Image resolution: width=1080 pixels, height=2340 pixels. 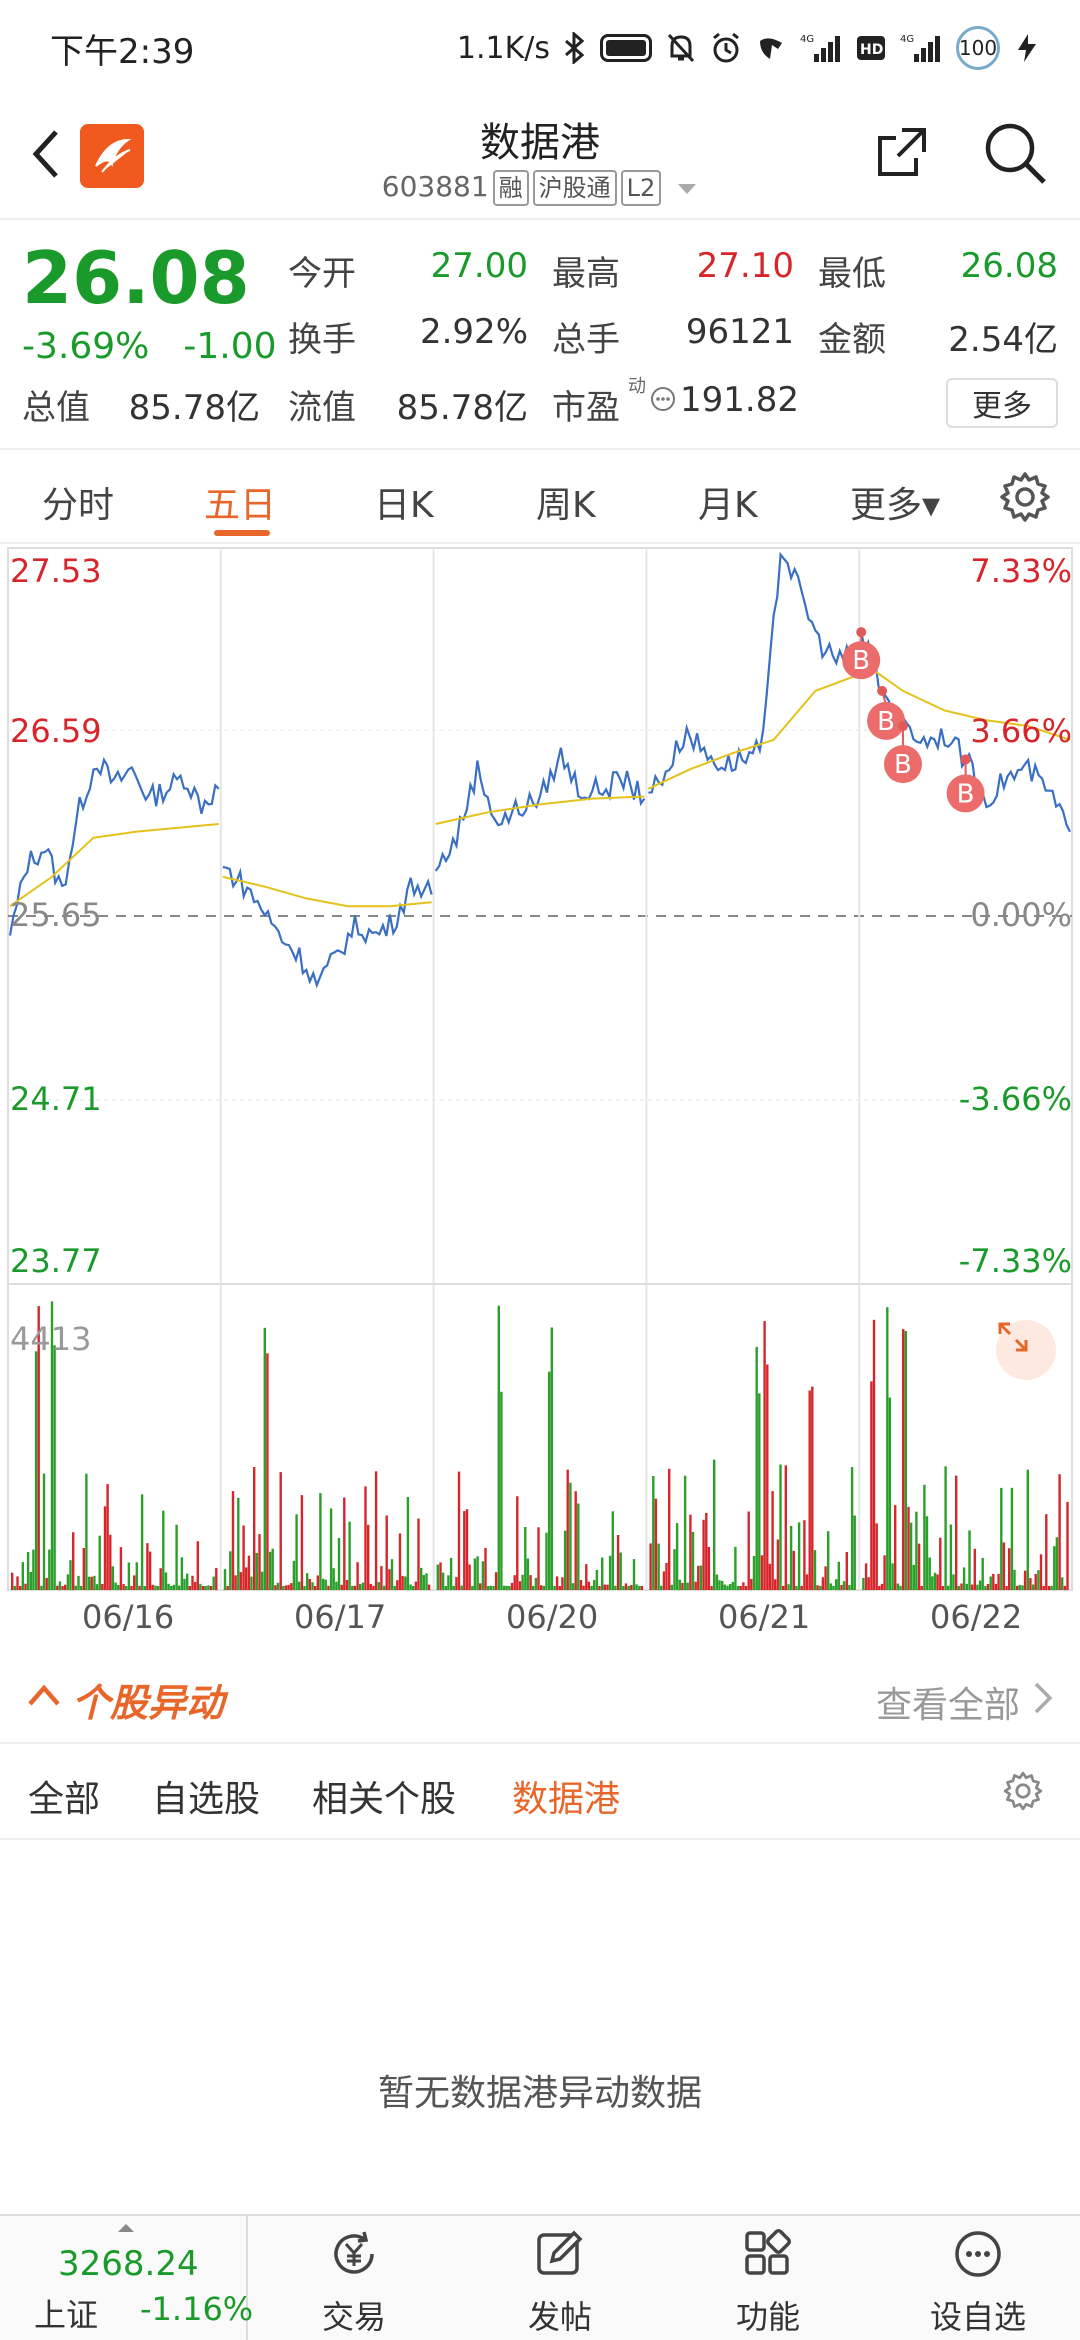 What do you see at coordinates (64, 1799) in the screenshot?
I see `anomaly-tab-all: 全部` at bounding box center [64, 1799].